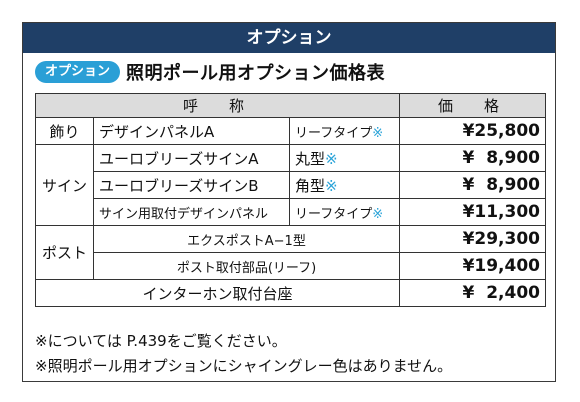 This screenshot has width=580, height=402. I want to click on table-row: サイン用取付デザインパネル リーフタイプ※ ¥11,300, so click(291, 212).